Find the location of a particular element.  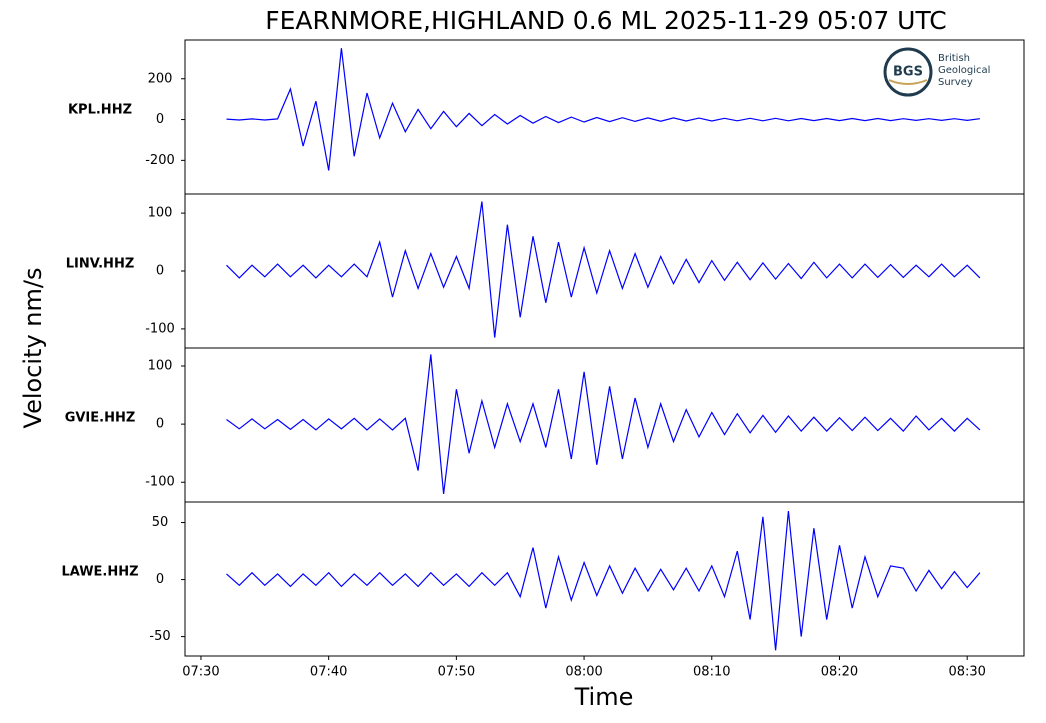

logo-acronym: BGS is located at coordinates (908, 72).